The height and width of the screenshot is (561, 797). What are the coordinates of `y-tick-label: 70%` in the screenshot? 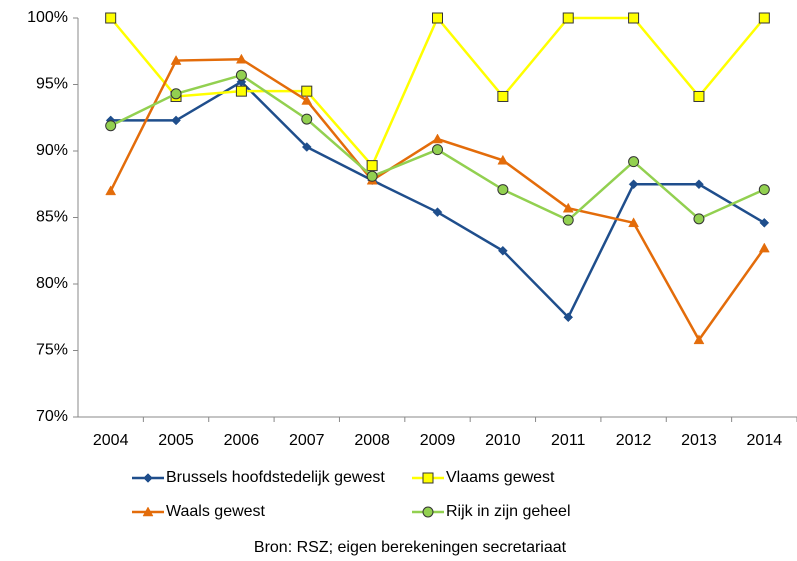 It's located at (52, 416).